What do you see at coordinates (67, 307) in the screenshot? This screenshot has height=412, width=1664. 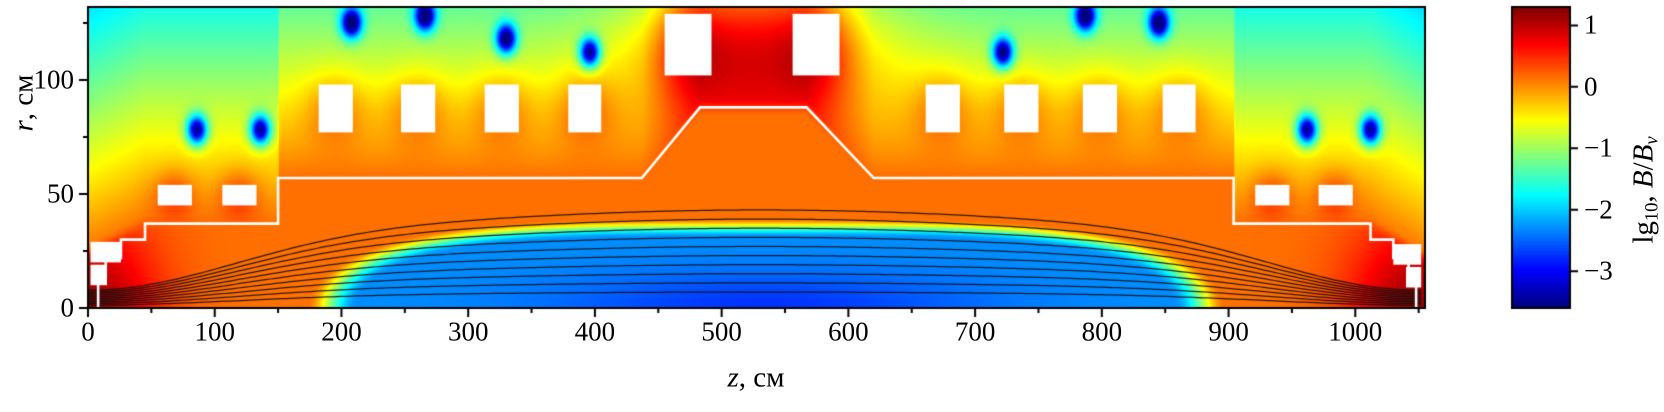 I see `y-tick-label: 0` at bounding box center [67, 307].